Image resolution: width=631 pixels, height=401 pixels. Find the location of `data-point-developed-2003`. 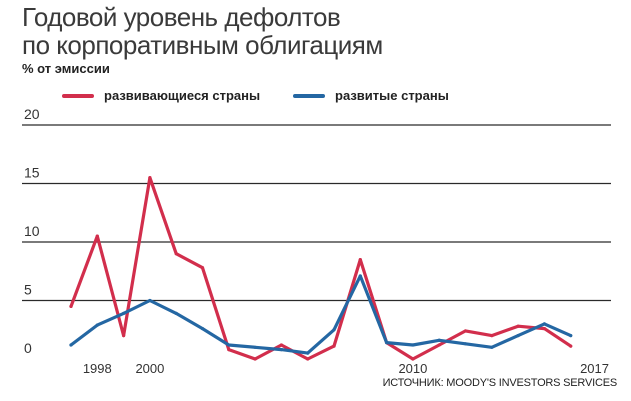

data-point-developed-2003 is located at coordinates (229, 345).